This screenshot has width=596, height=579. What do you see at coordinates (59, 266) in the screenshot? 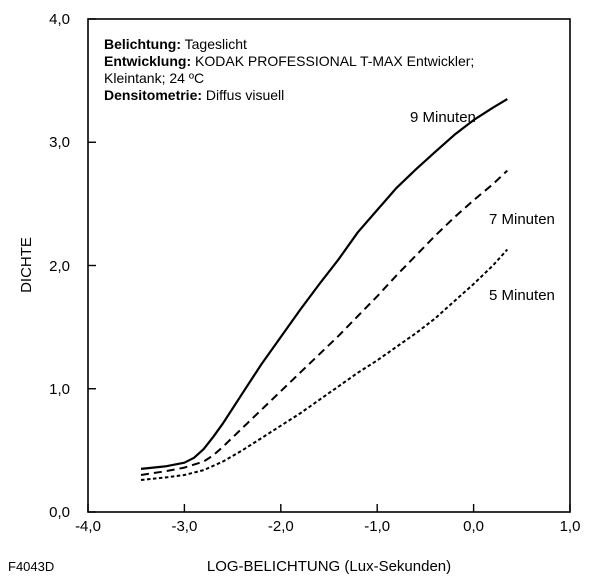
I see `y-tick-label-2: 2,0` at bounding box center [59, 266].